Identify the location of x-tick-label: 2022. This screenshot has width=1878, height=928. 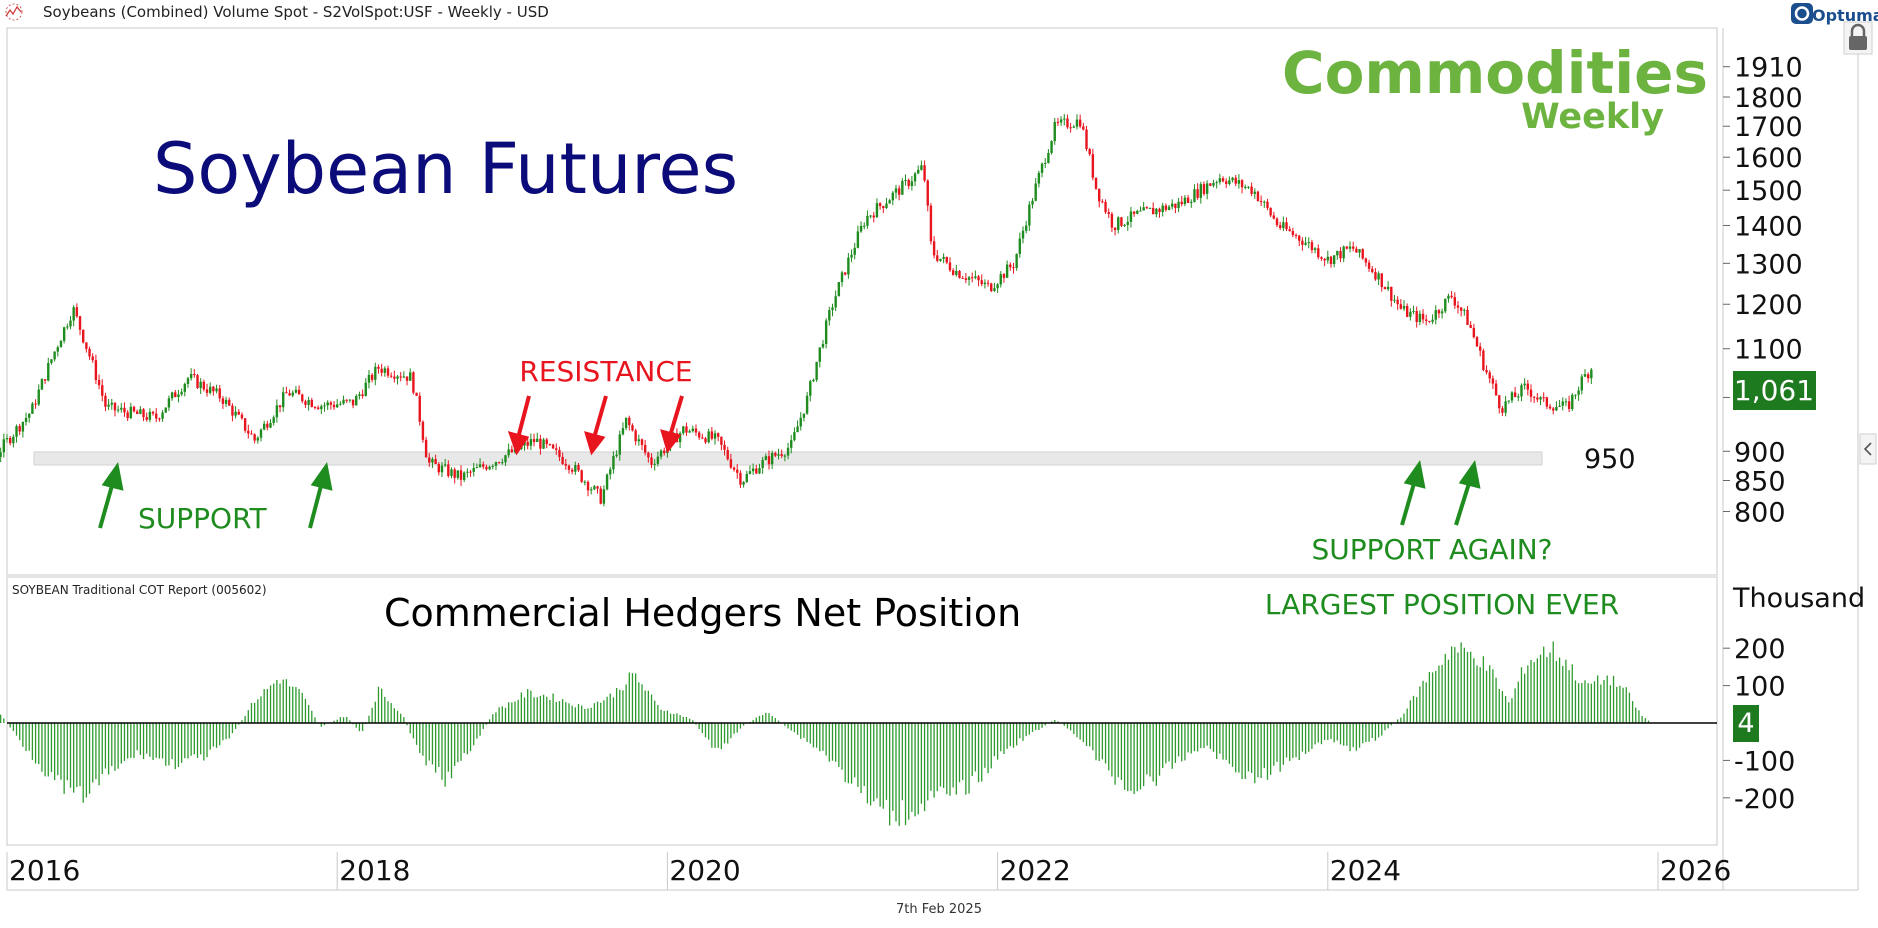
(1035, 870).